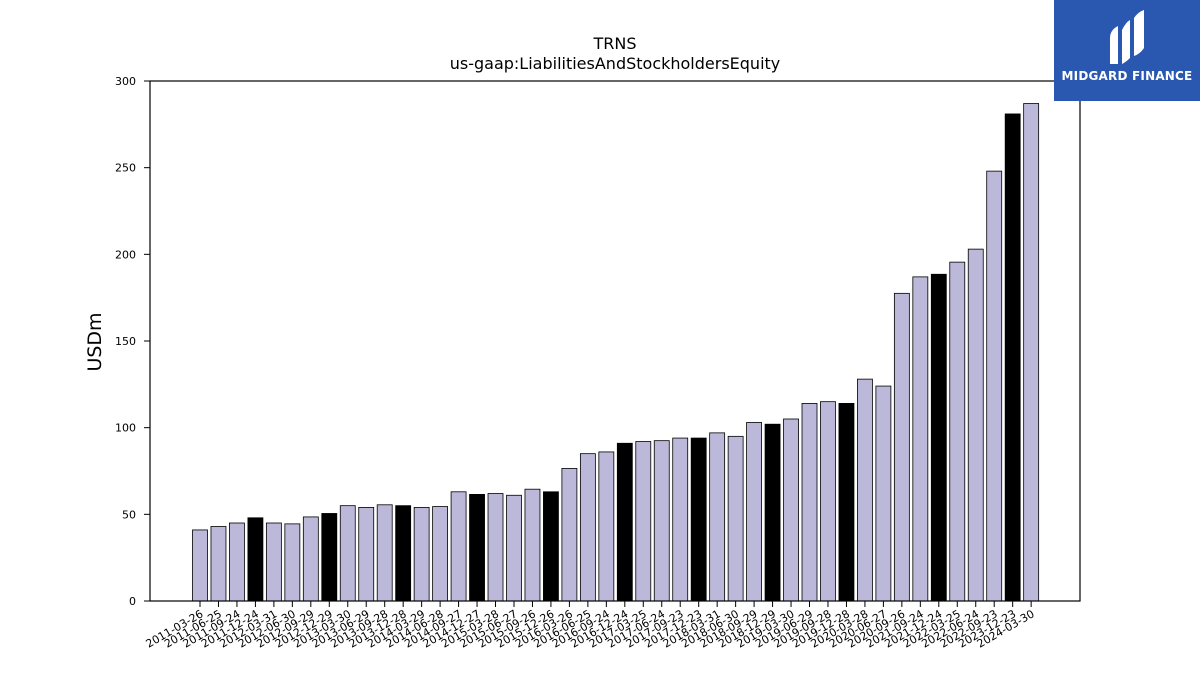  What do you see at coordinates (95, 341) in the screenshot?
I see `y-axis-label: USDm` at bounding box center [95, 341].